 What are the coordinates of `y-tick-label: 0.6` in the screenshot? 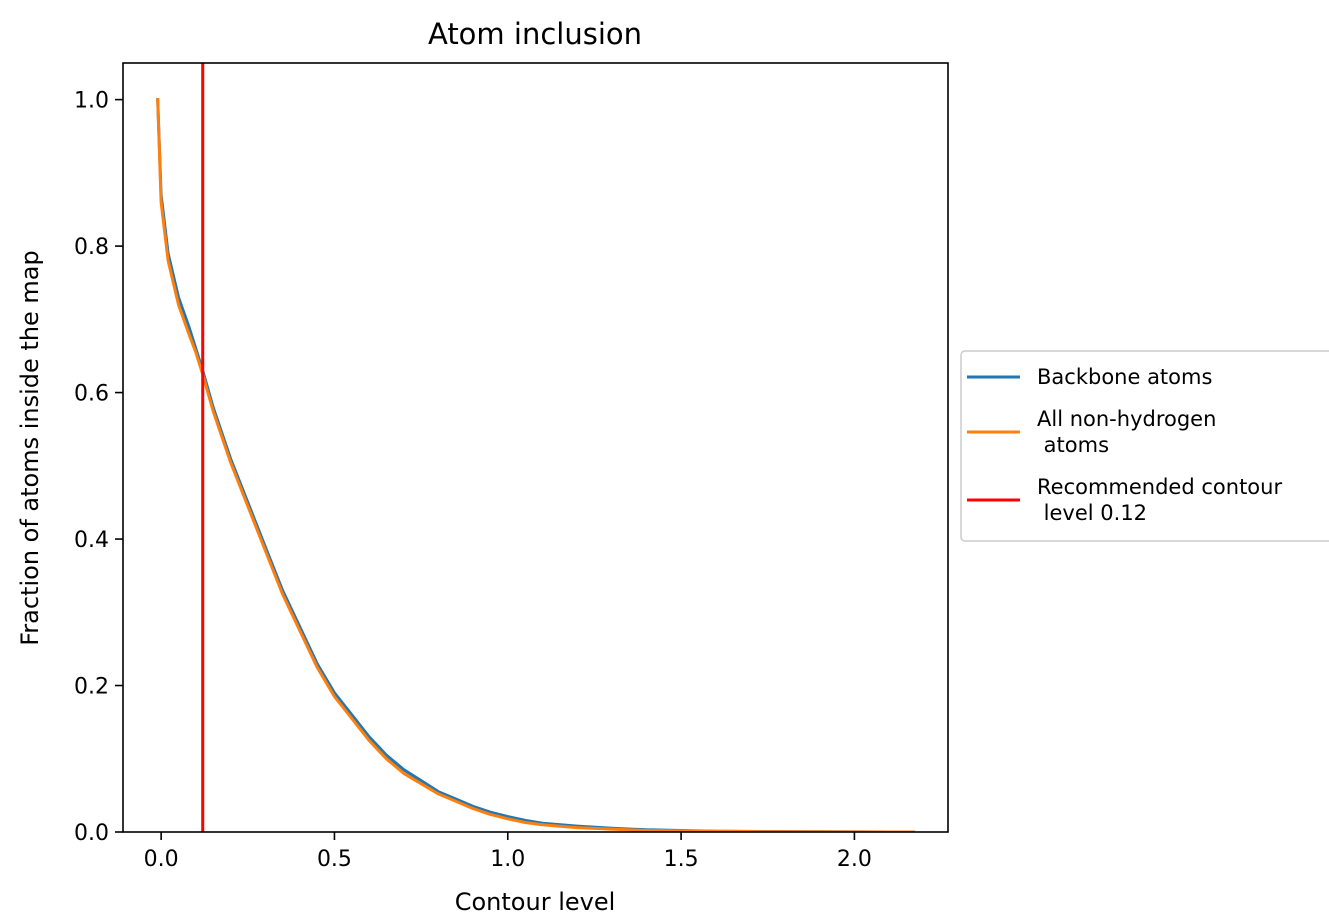 It's located at (91, 394).